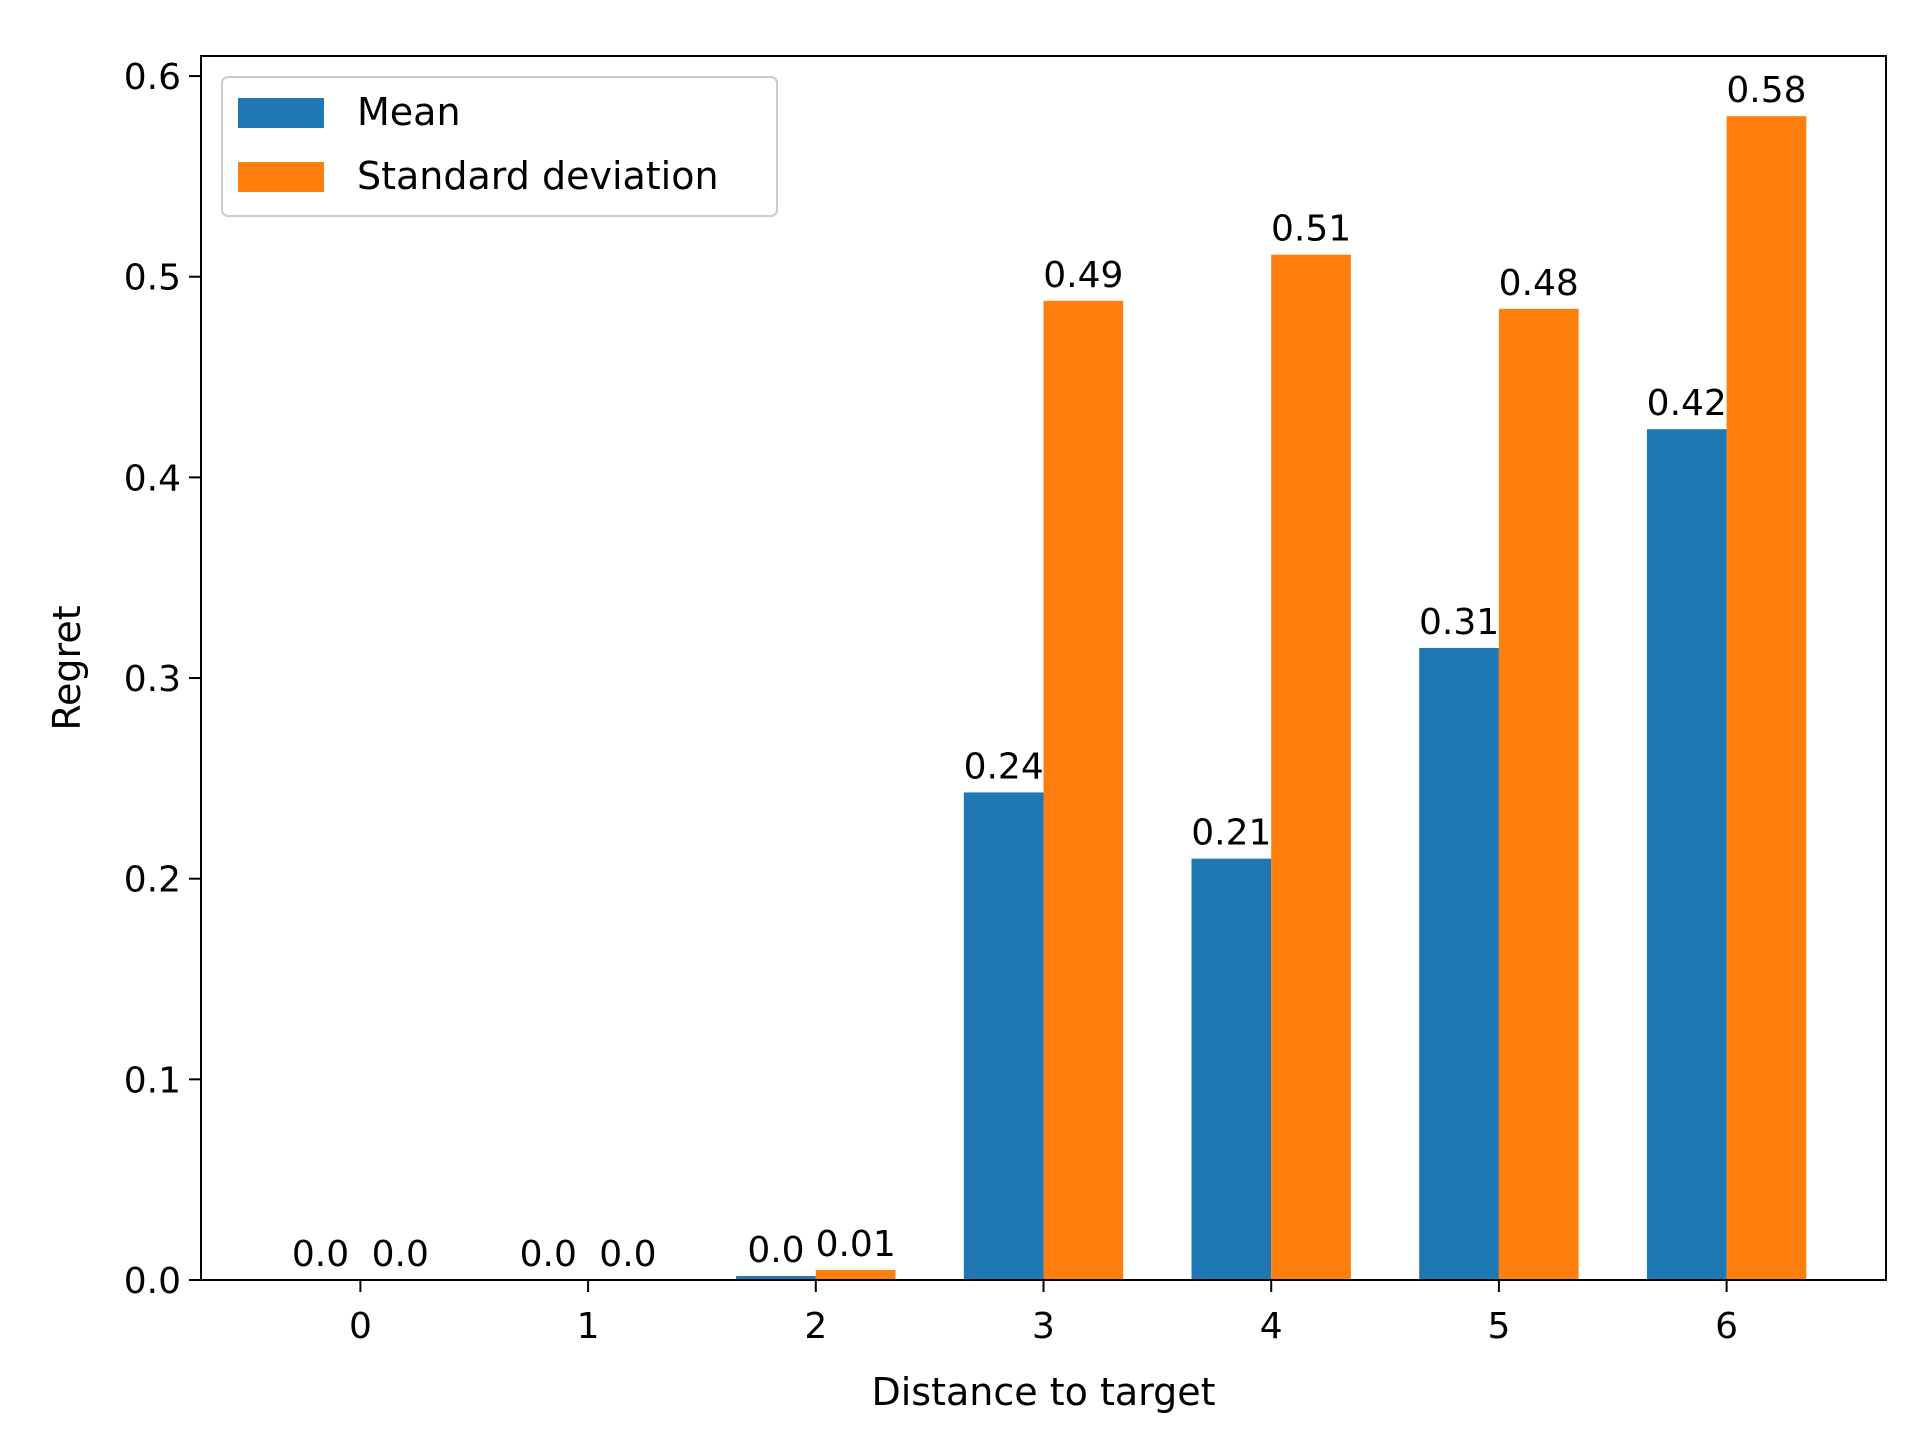  What do you see at coordinates (1766, 90) in the screenshot?
I see `bar-value-label: 0.58` at bounding box center [1766, 90].